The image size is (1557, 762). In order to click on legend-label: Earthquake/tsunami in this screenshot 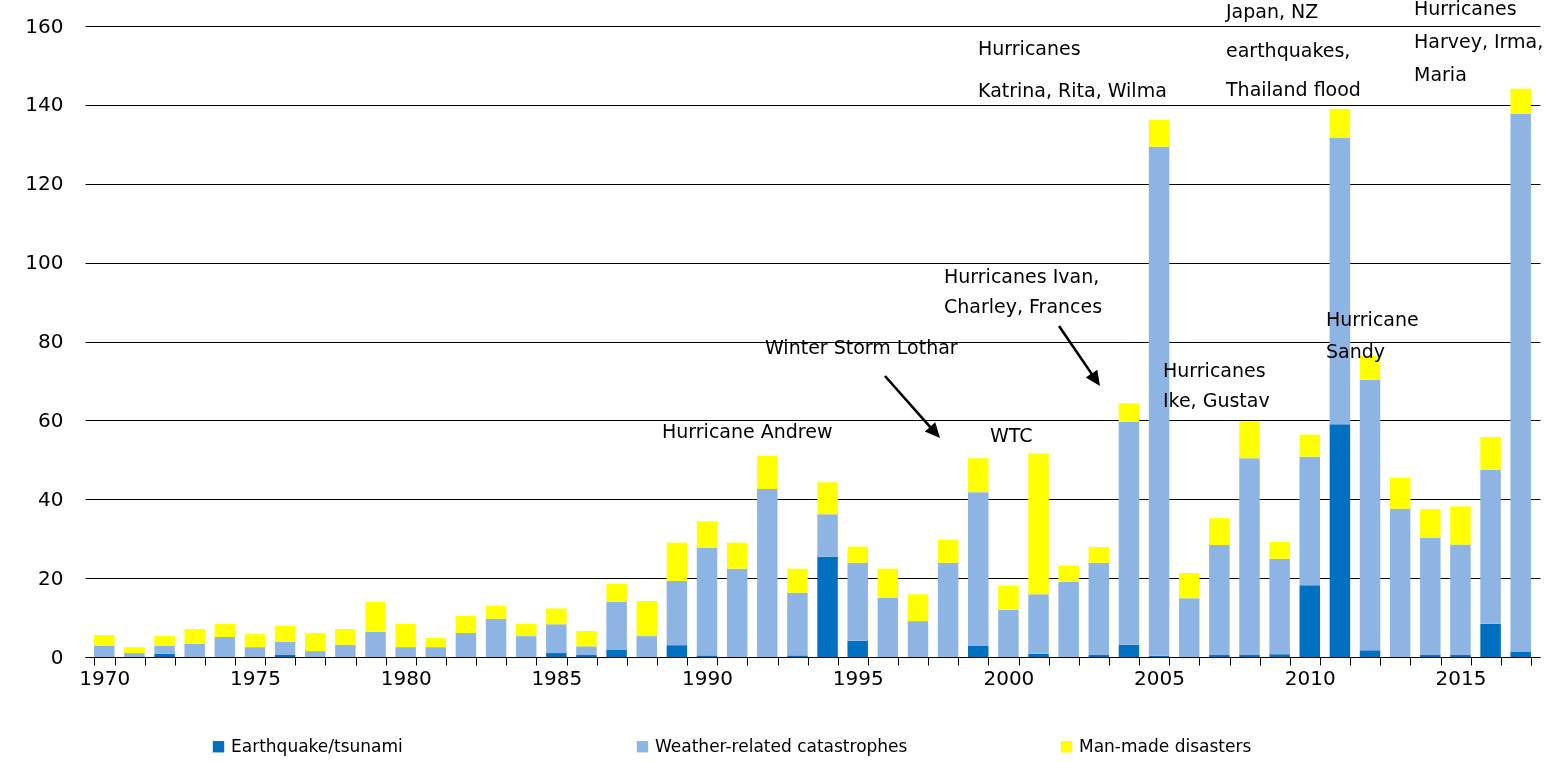, I will do `click(317, 745)`.